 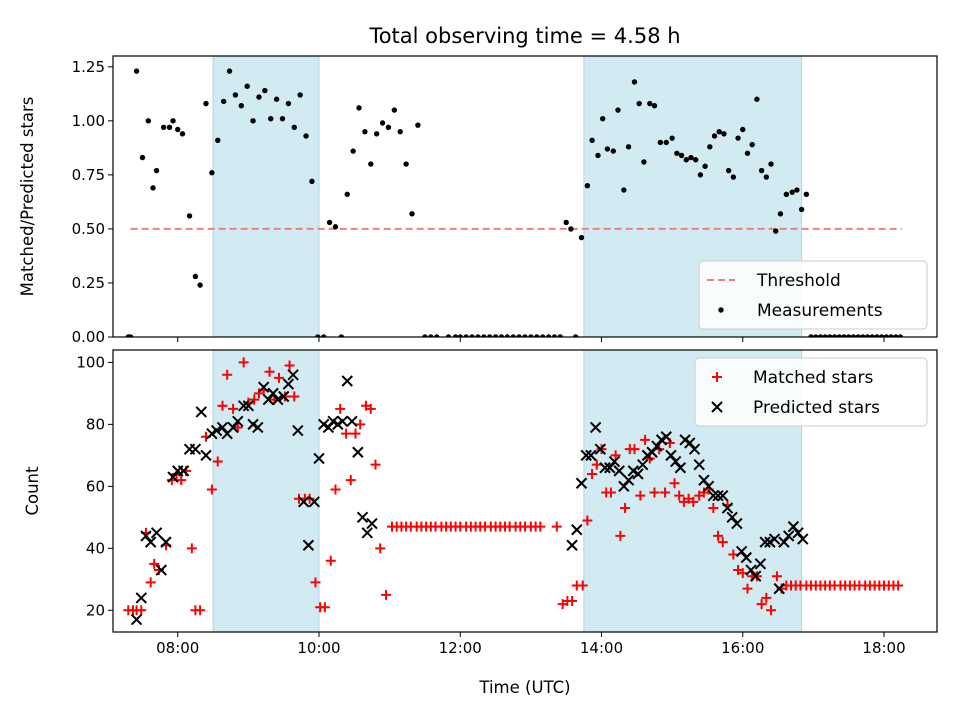 What do you see at coordinates (811, 392) in the screenshot?
I see `legend: Matched stars Predicted stars` at bounding box center [811, 392].